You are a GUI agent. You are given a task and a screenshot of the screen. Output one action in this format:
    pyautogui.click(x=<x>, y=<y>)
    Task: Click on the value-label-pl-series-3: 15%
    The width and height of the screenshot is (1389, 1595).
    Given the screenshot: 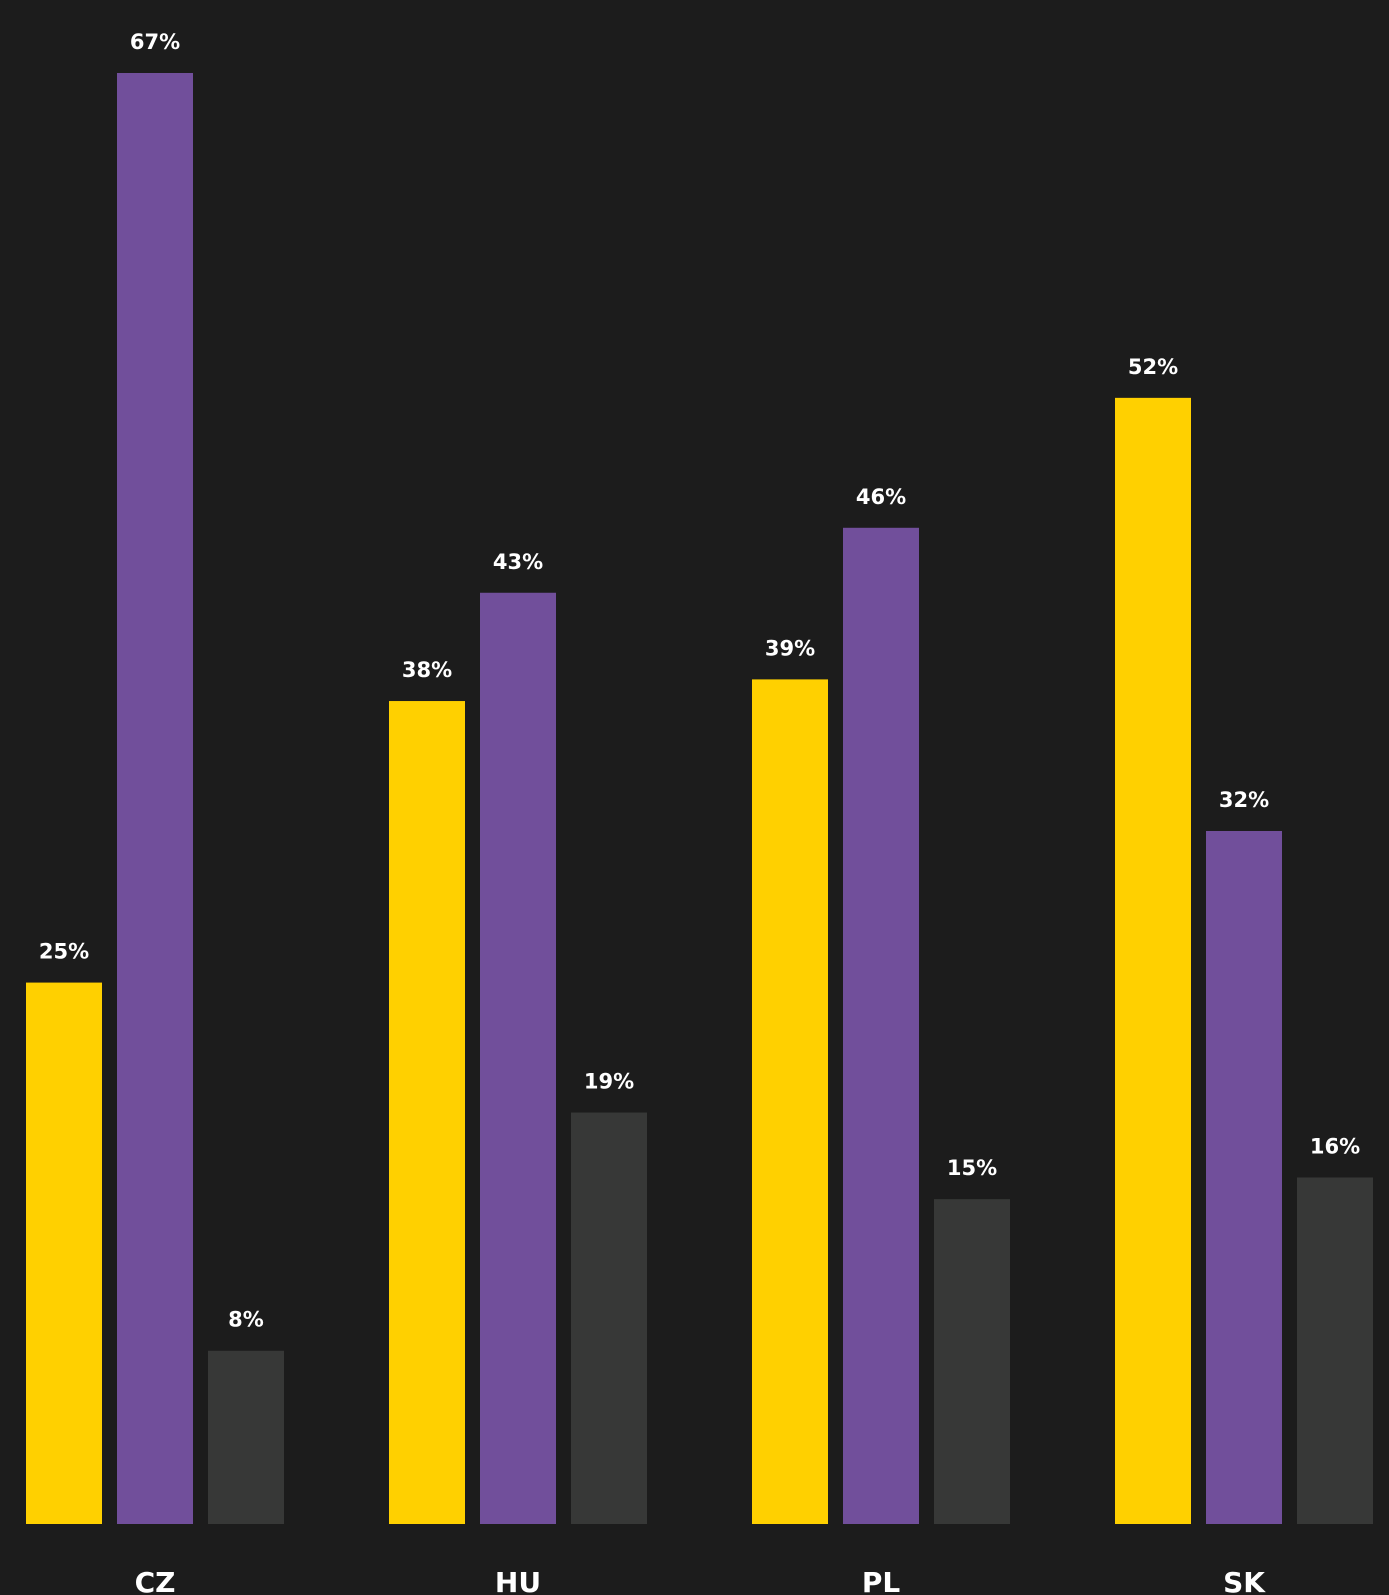 What is the action you would take?
    pyautogui.click(x=972, y=1168)
    